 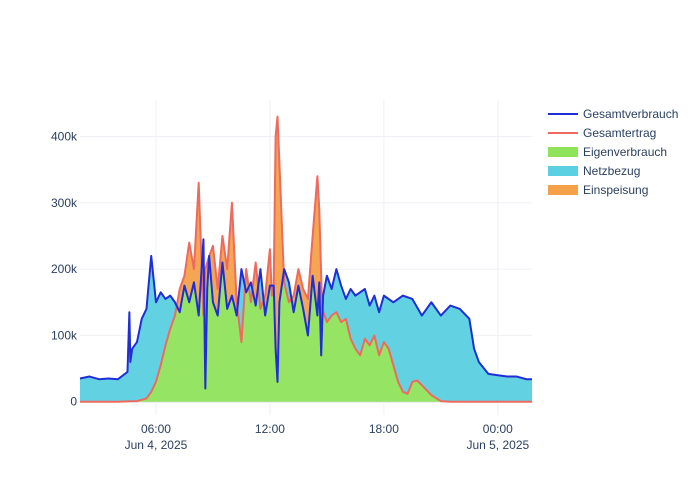 I want to click on y-tick-label: 200k, so click(x=64, y=269).